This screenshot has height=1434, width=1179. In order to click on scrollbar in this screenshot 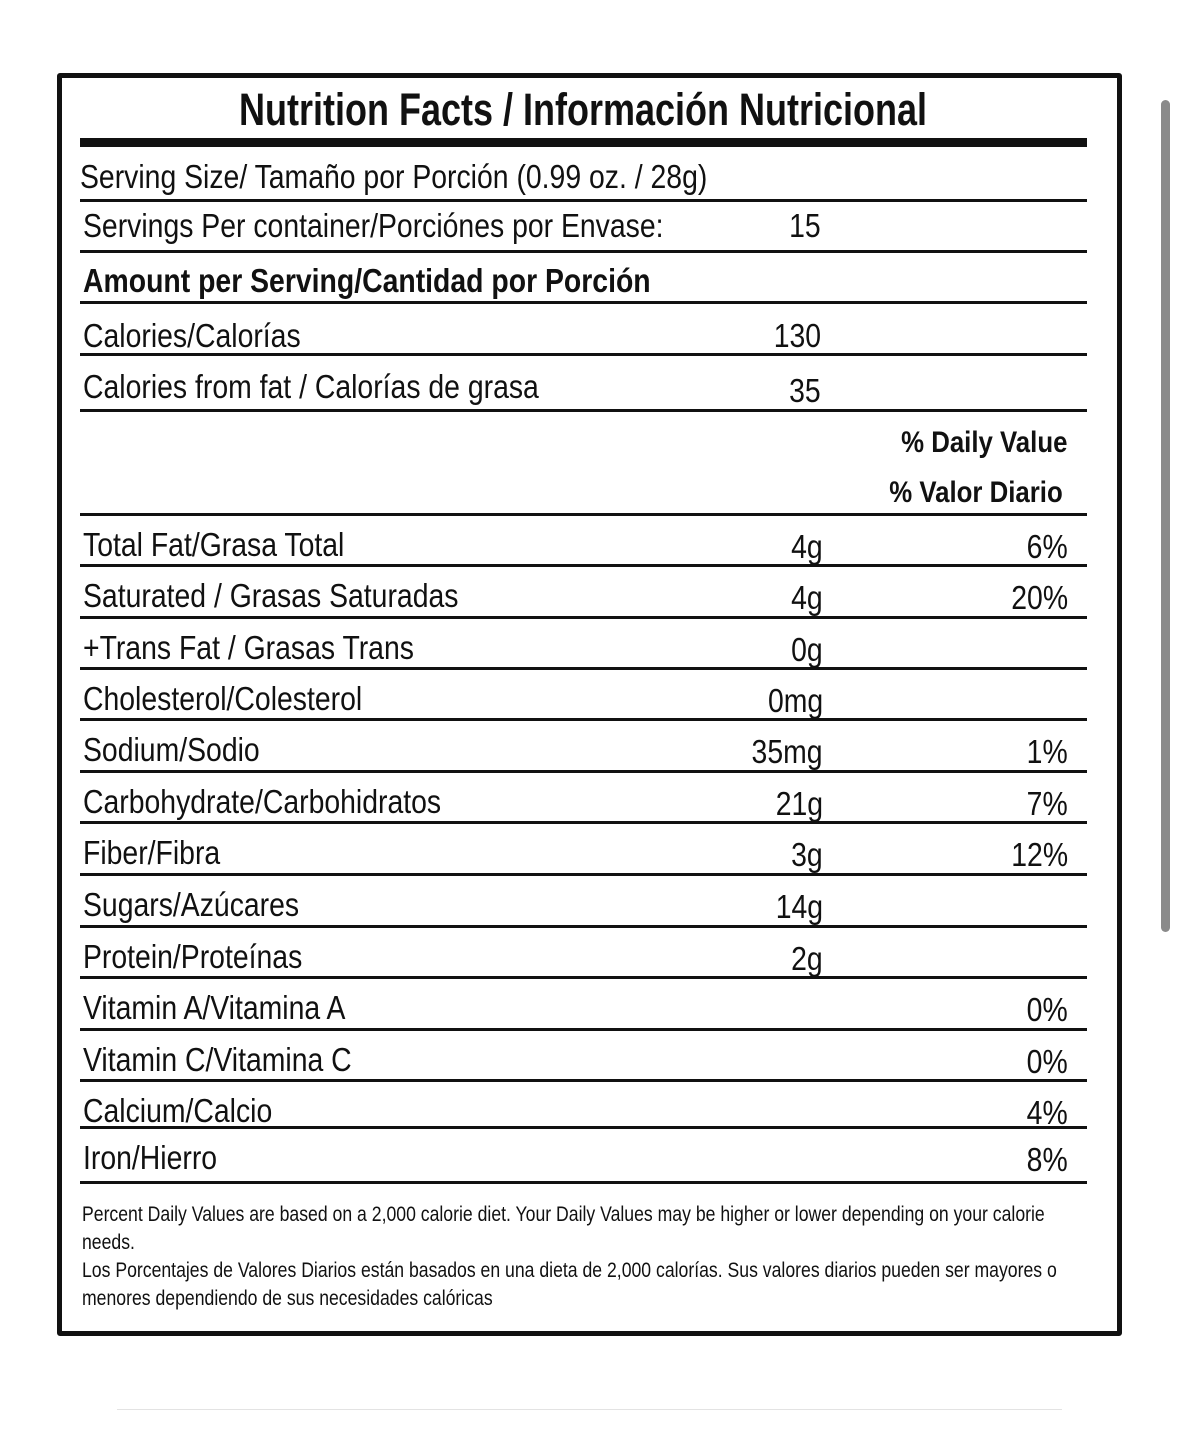, I will do `click(1165, 516)`.